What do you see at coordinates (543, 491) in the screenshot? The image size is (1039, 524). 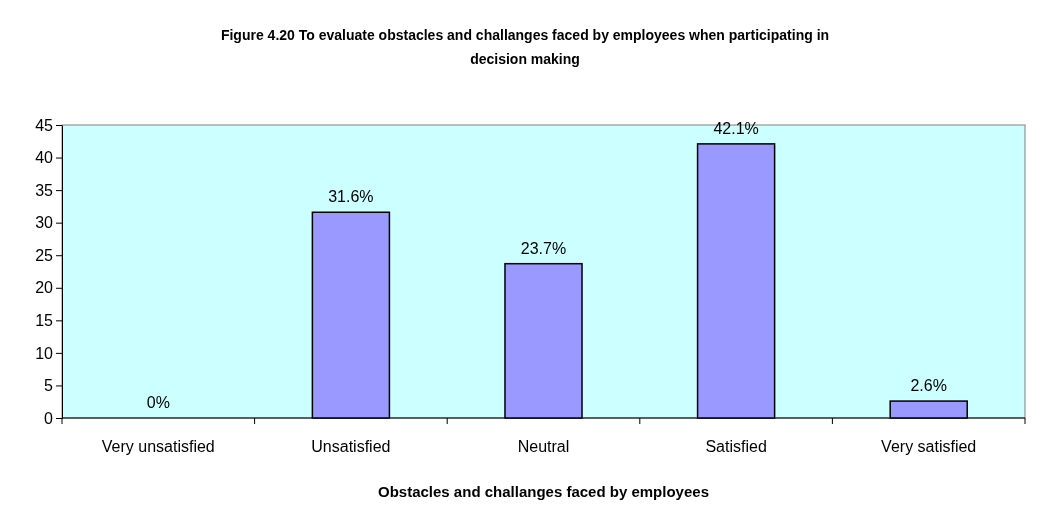 I see `x-axis-title: Obstacles and challanges faced by employees` at bounding box center [543, 491].